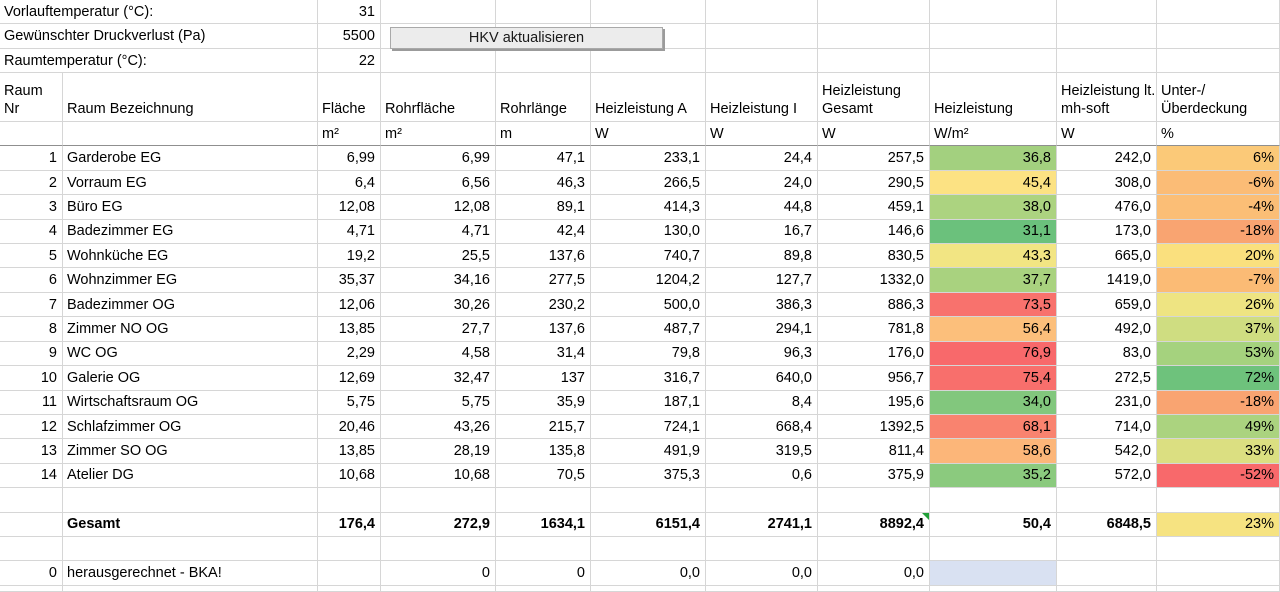 This screenshot has height=592, width=1280. Describe the element at coordinates (526, 38) in the screenshot. I see `hkv-aktualisieren-button: HKV aktualisieren` at that location.